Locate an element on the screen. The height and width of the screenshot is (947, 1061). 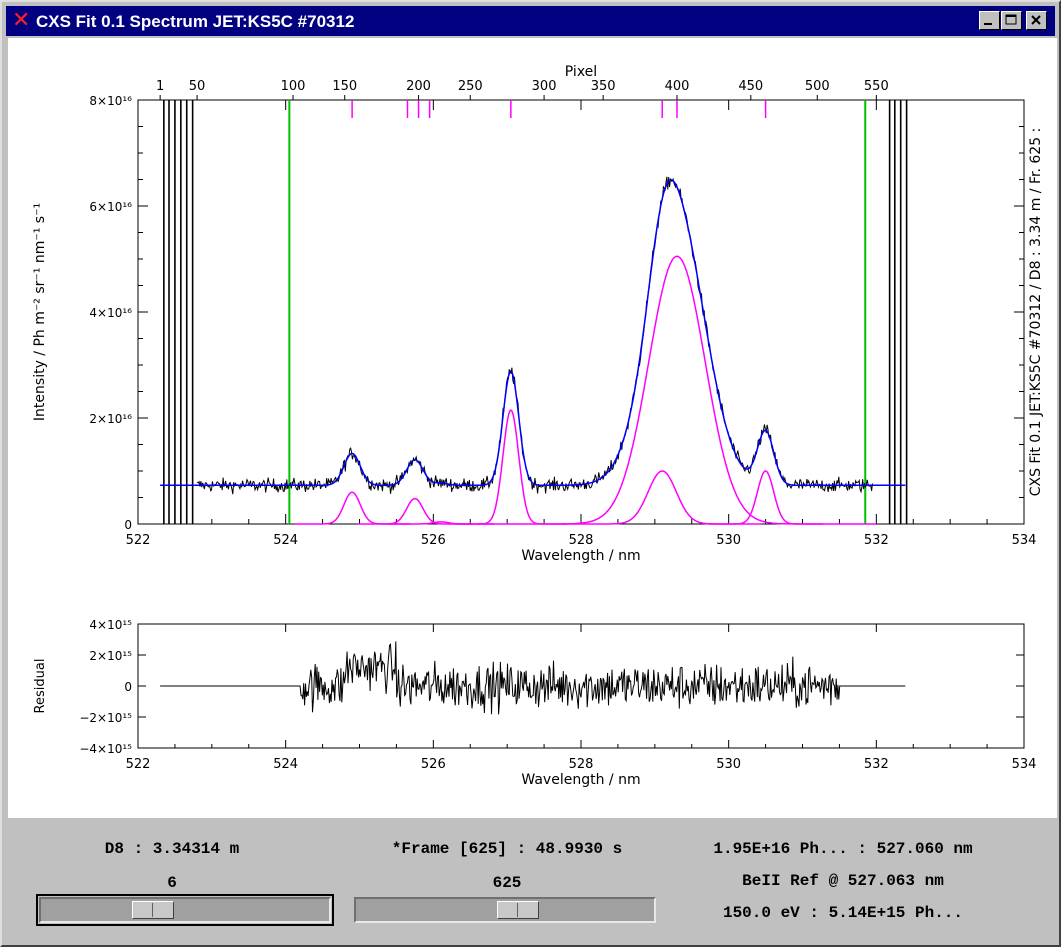
close-icon is located at coordinates (1036, 20).